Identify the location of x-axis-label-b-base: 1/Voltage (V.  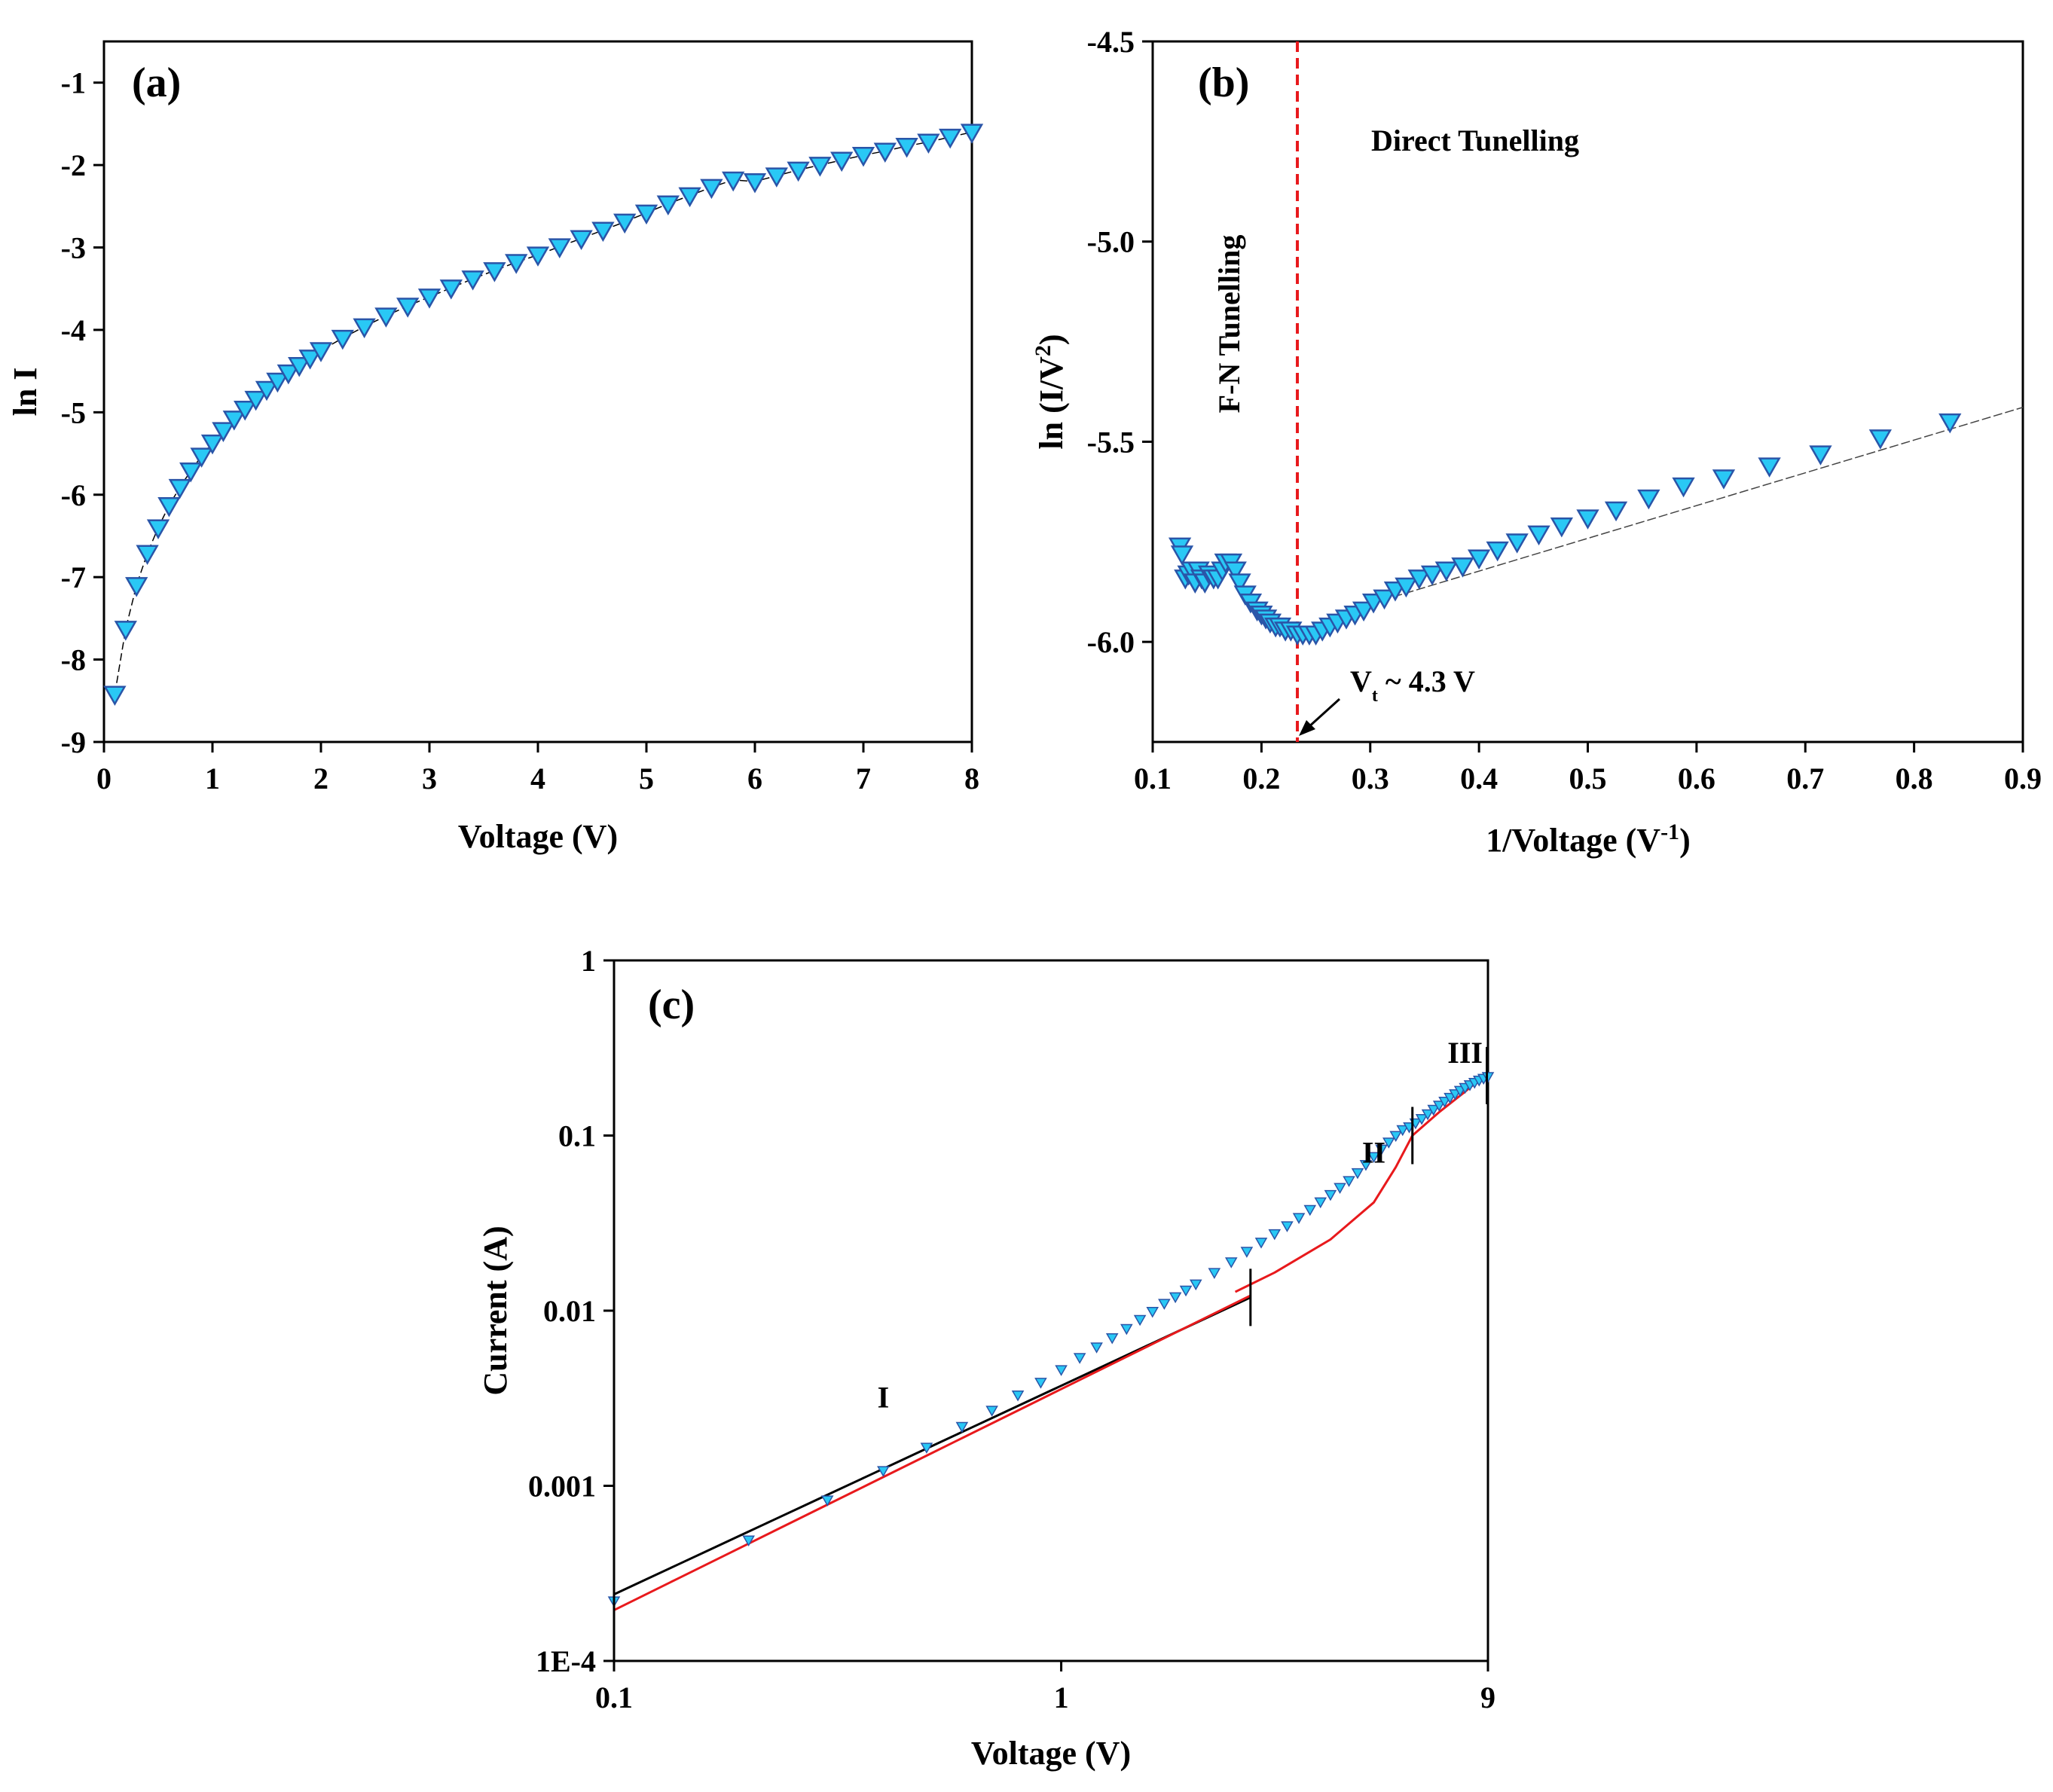
(1573, 840).